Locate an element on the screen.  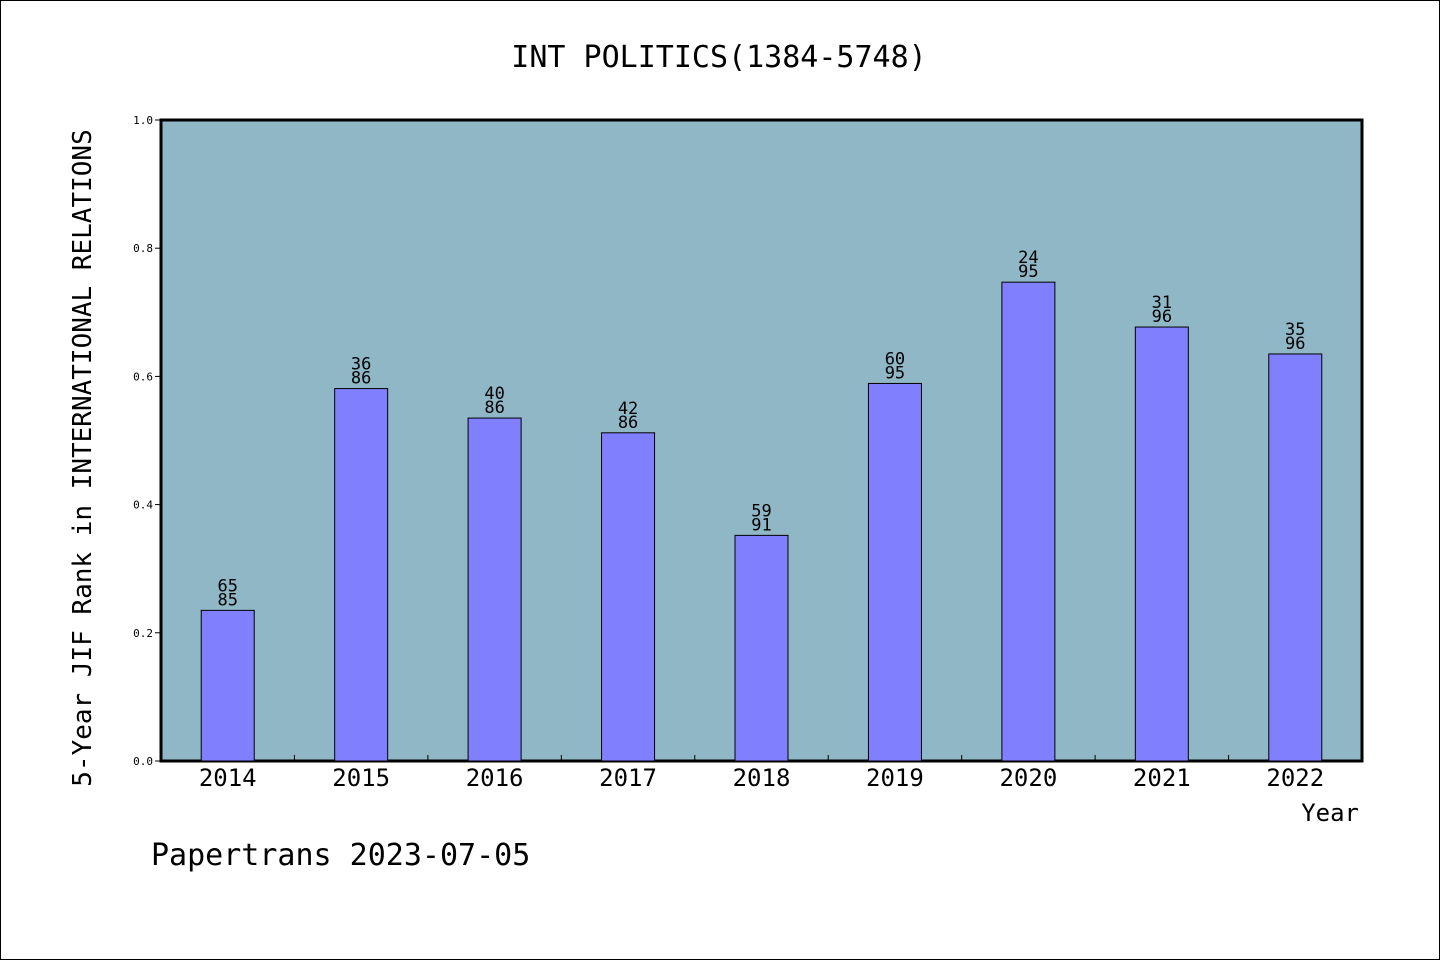
x-tick-label: 2014 is located at coordinates (228, 778).